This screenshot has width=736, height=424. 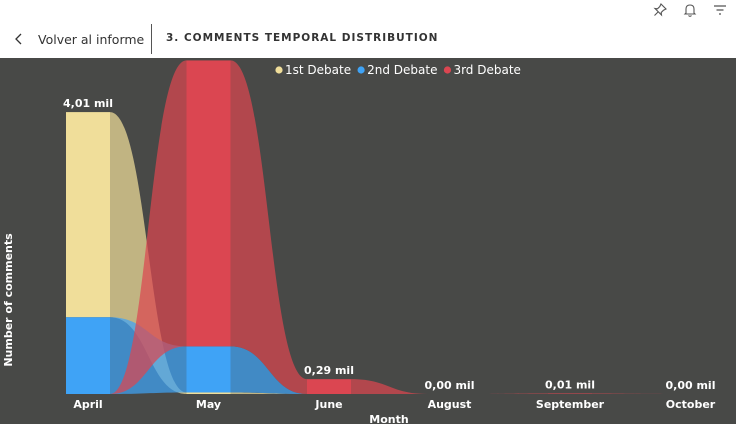 I want to click on bar-2nd-debate-may, so click(x=208, y=369).